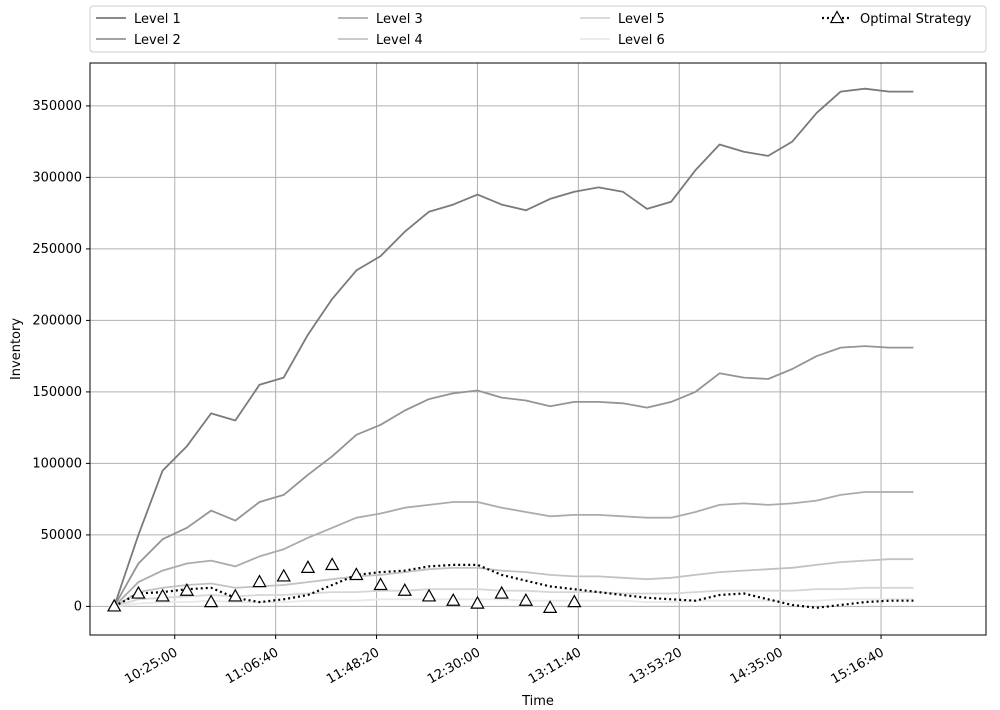  What do you see at coordinates (837, 17) in the screenshot?
I see `legend-triangle-marker` at bounding box center [837, 17].